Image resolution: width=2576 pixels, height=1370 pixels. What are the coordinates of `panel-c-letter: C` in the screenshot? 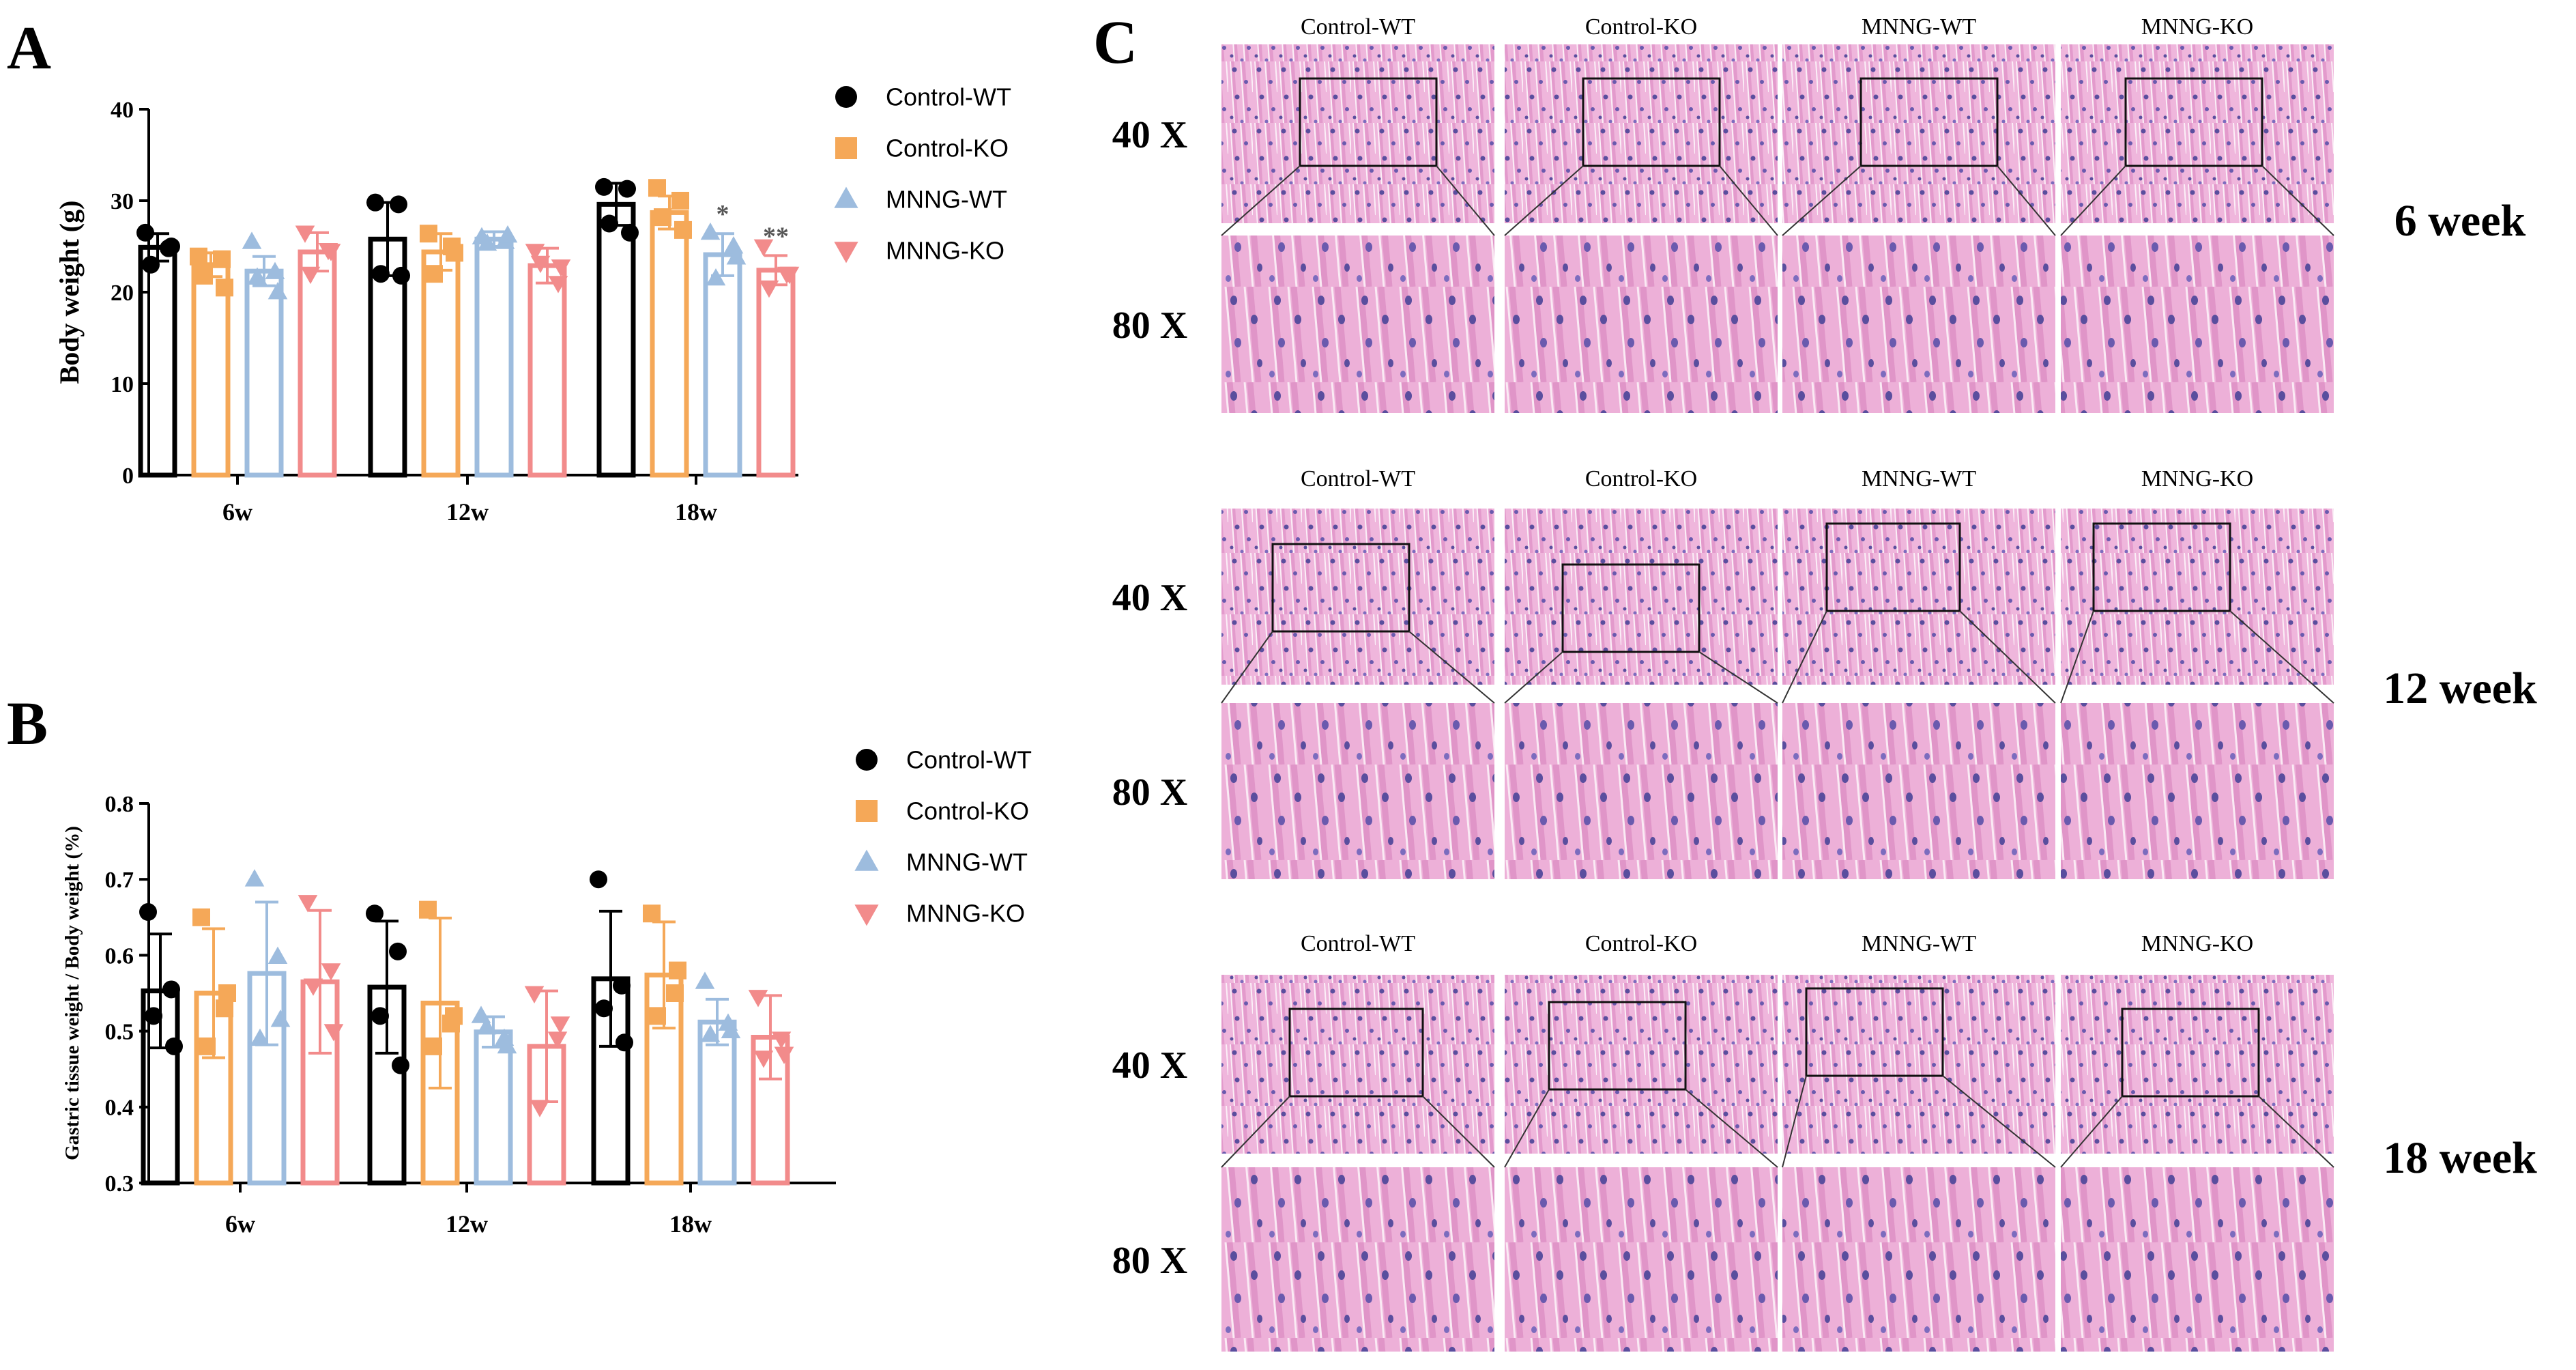 It's located at (1115, 43).